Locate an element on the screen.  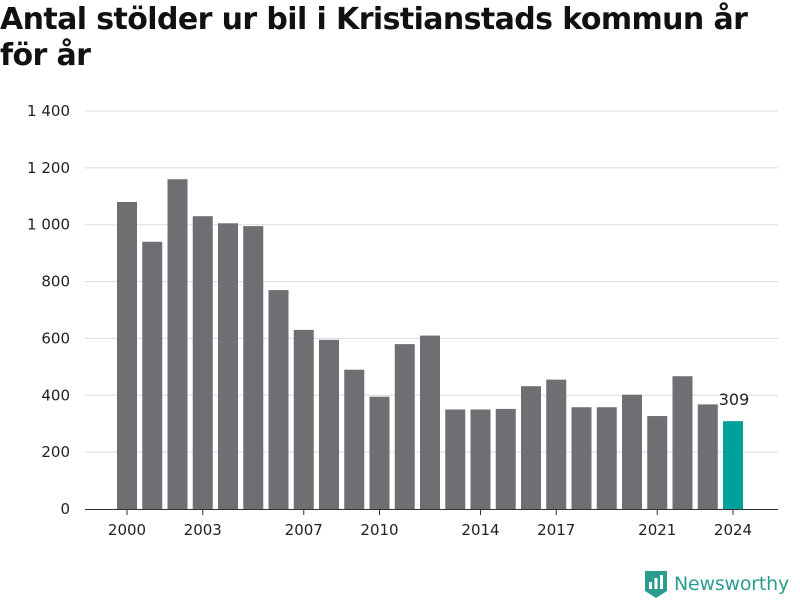
highlight-value-label: 309 is located at coordinates (734, 399).